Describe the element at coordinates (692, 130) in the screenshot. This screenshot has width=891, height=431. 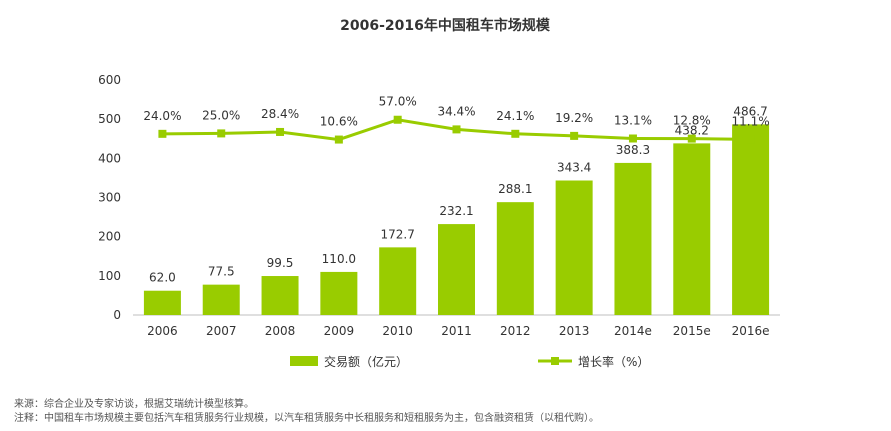
I see `bar-value-label: 438.2` at that location.